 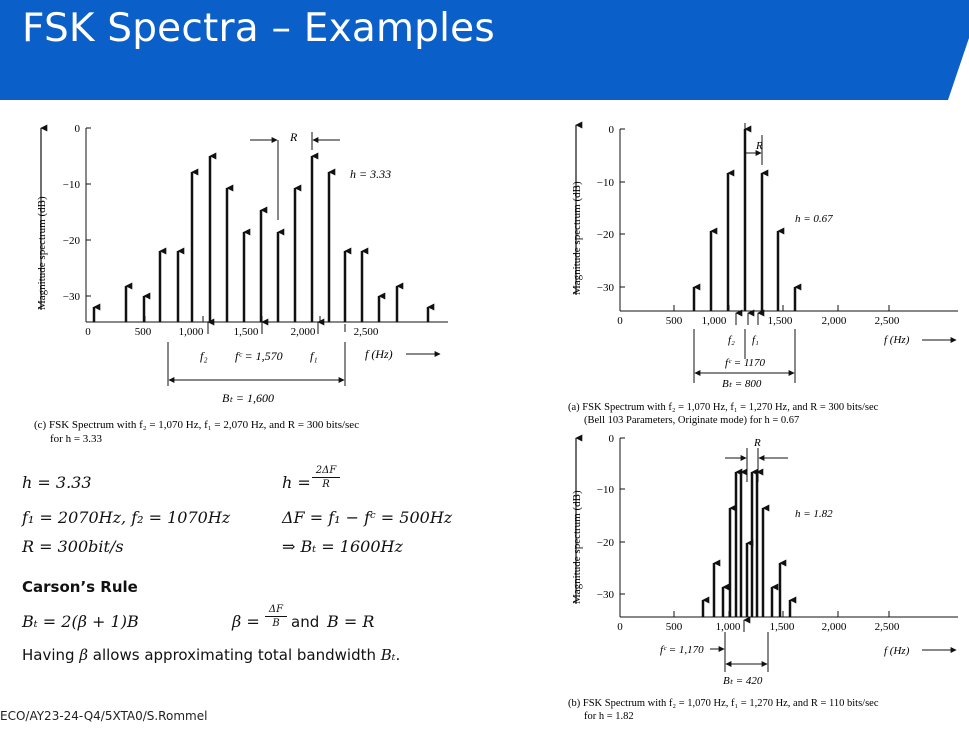 What do you see at coordinates (342, 546) in the screenshot?
I see `bandwidth-result: ⇒ Bₜ = 1600Hz` at bounding box center [342, 546].